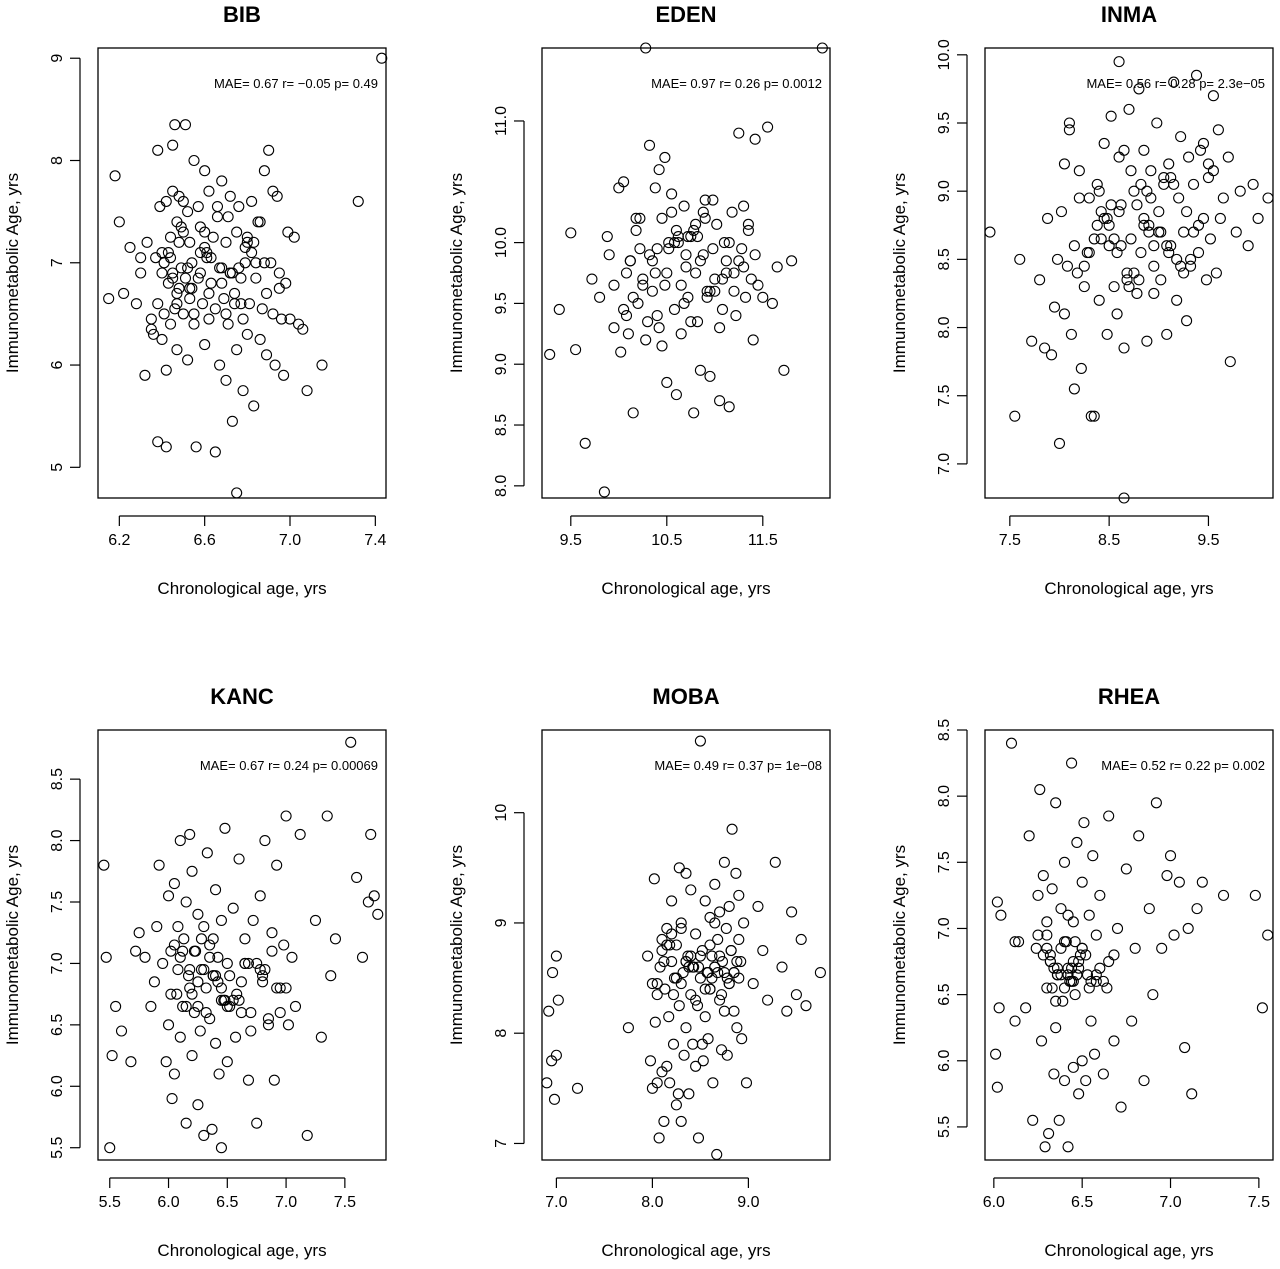 The width and height of the screenshot is (1280, 1269). What do you see at coordinates (242, 696) in the screenshot?
I see `panel-title: KANC` at bounding box center [242, 696].